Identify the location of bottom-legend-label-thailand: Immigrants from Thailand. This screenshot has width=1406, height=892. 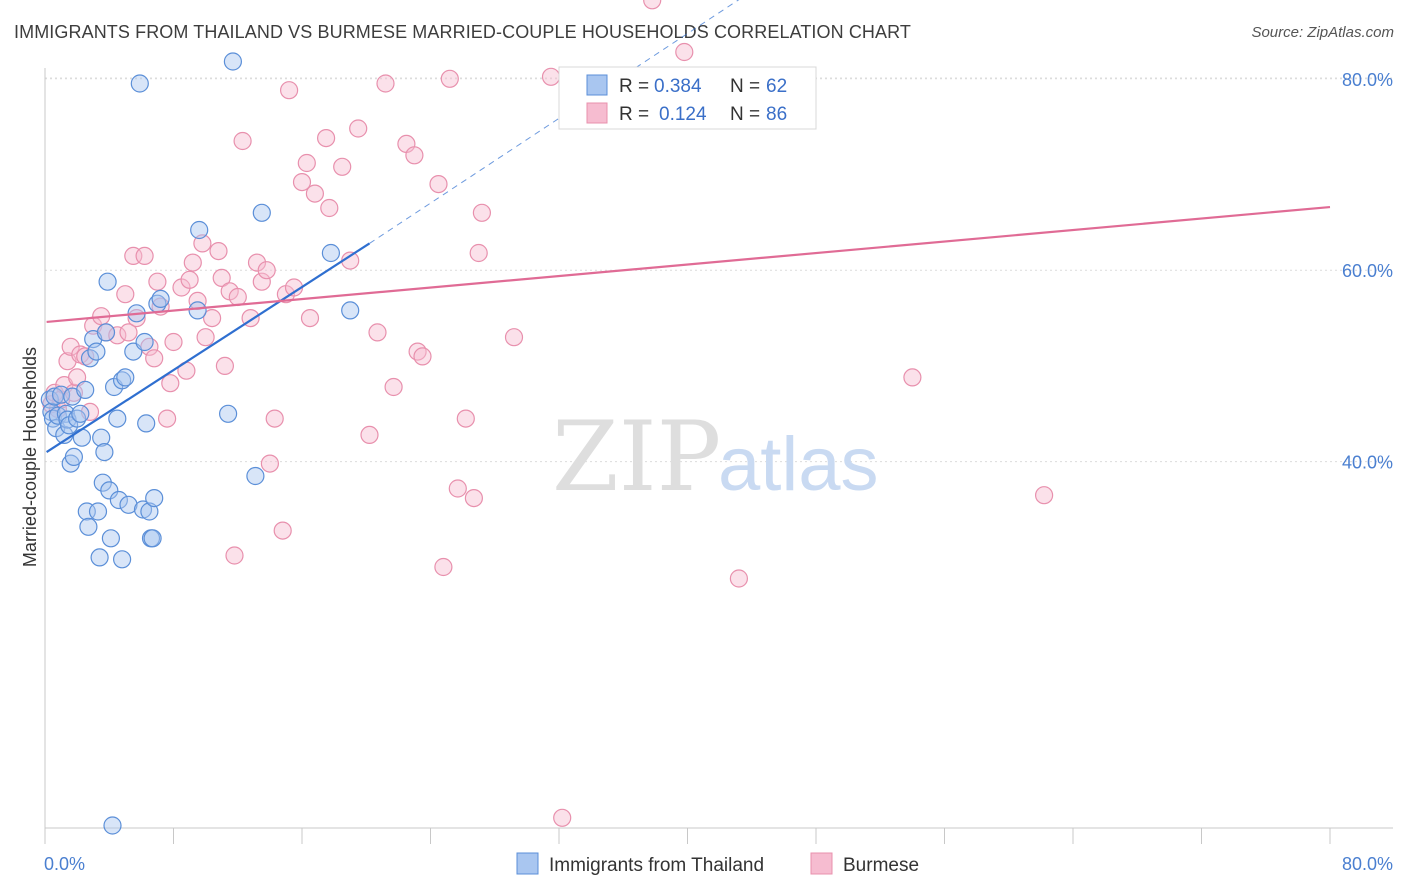
(656, 865).